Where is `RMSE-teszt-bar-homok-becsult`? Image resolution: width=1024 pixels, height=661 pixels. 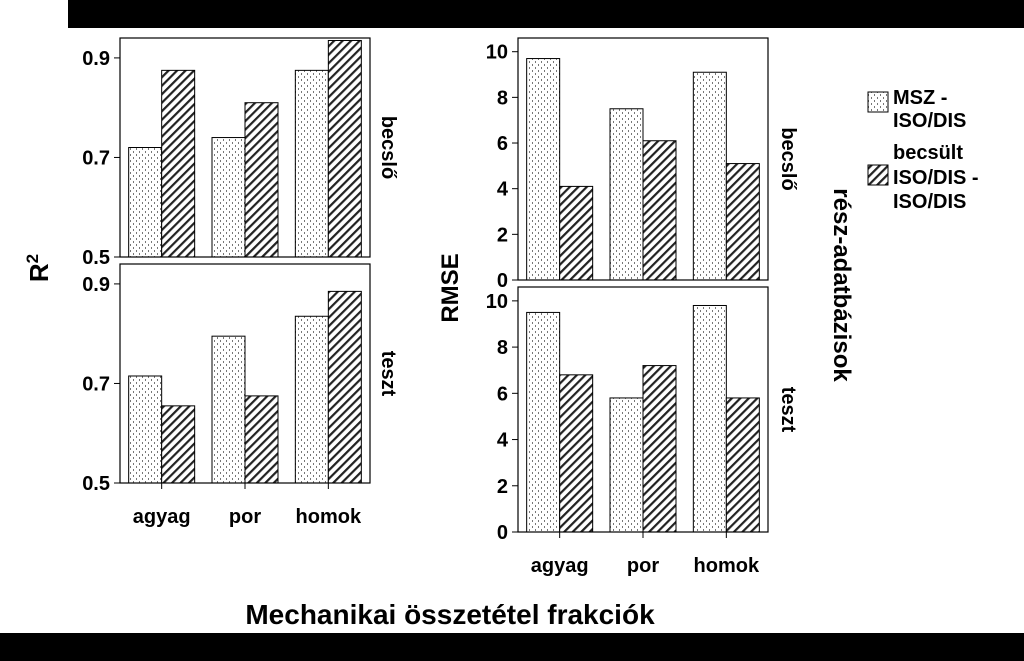
RMSE-teszt-bar-homok-becsult is located at coordinates (742, 465).